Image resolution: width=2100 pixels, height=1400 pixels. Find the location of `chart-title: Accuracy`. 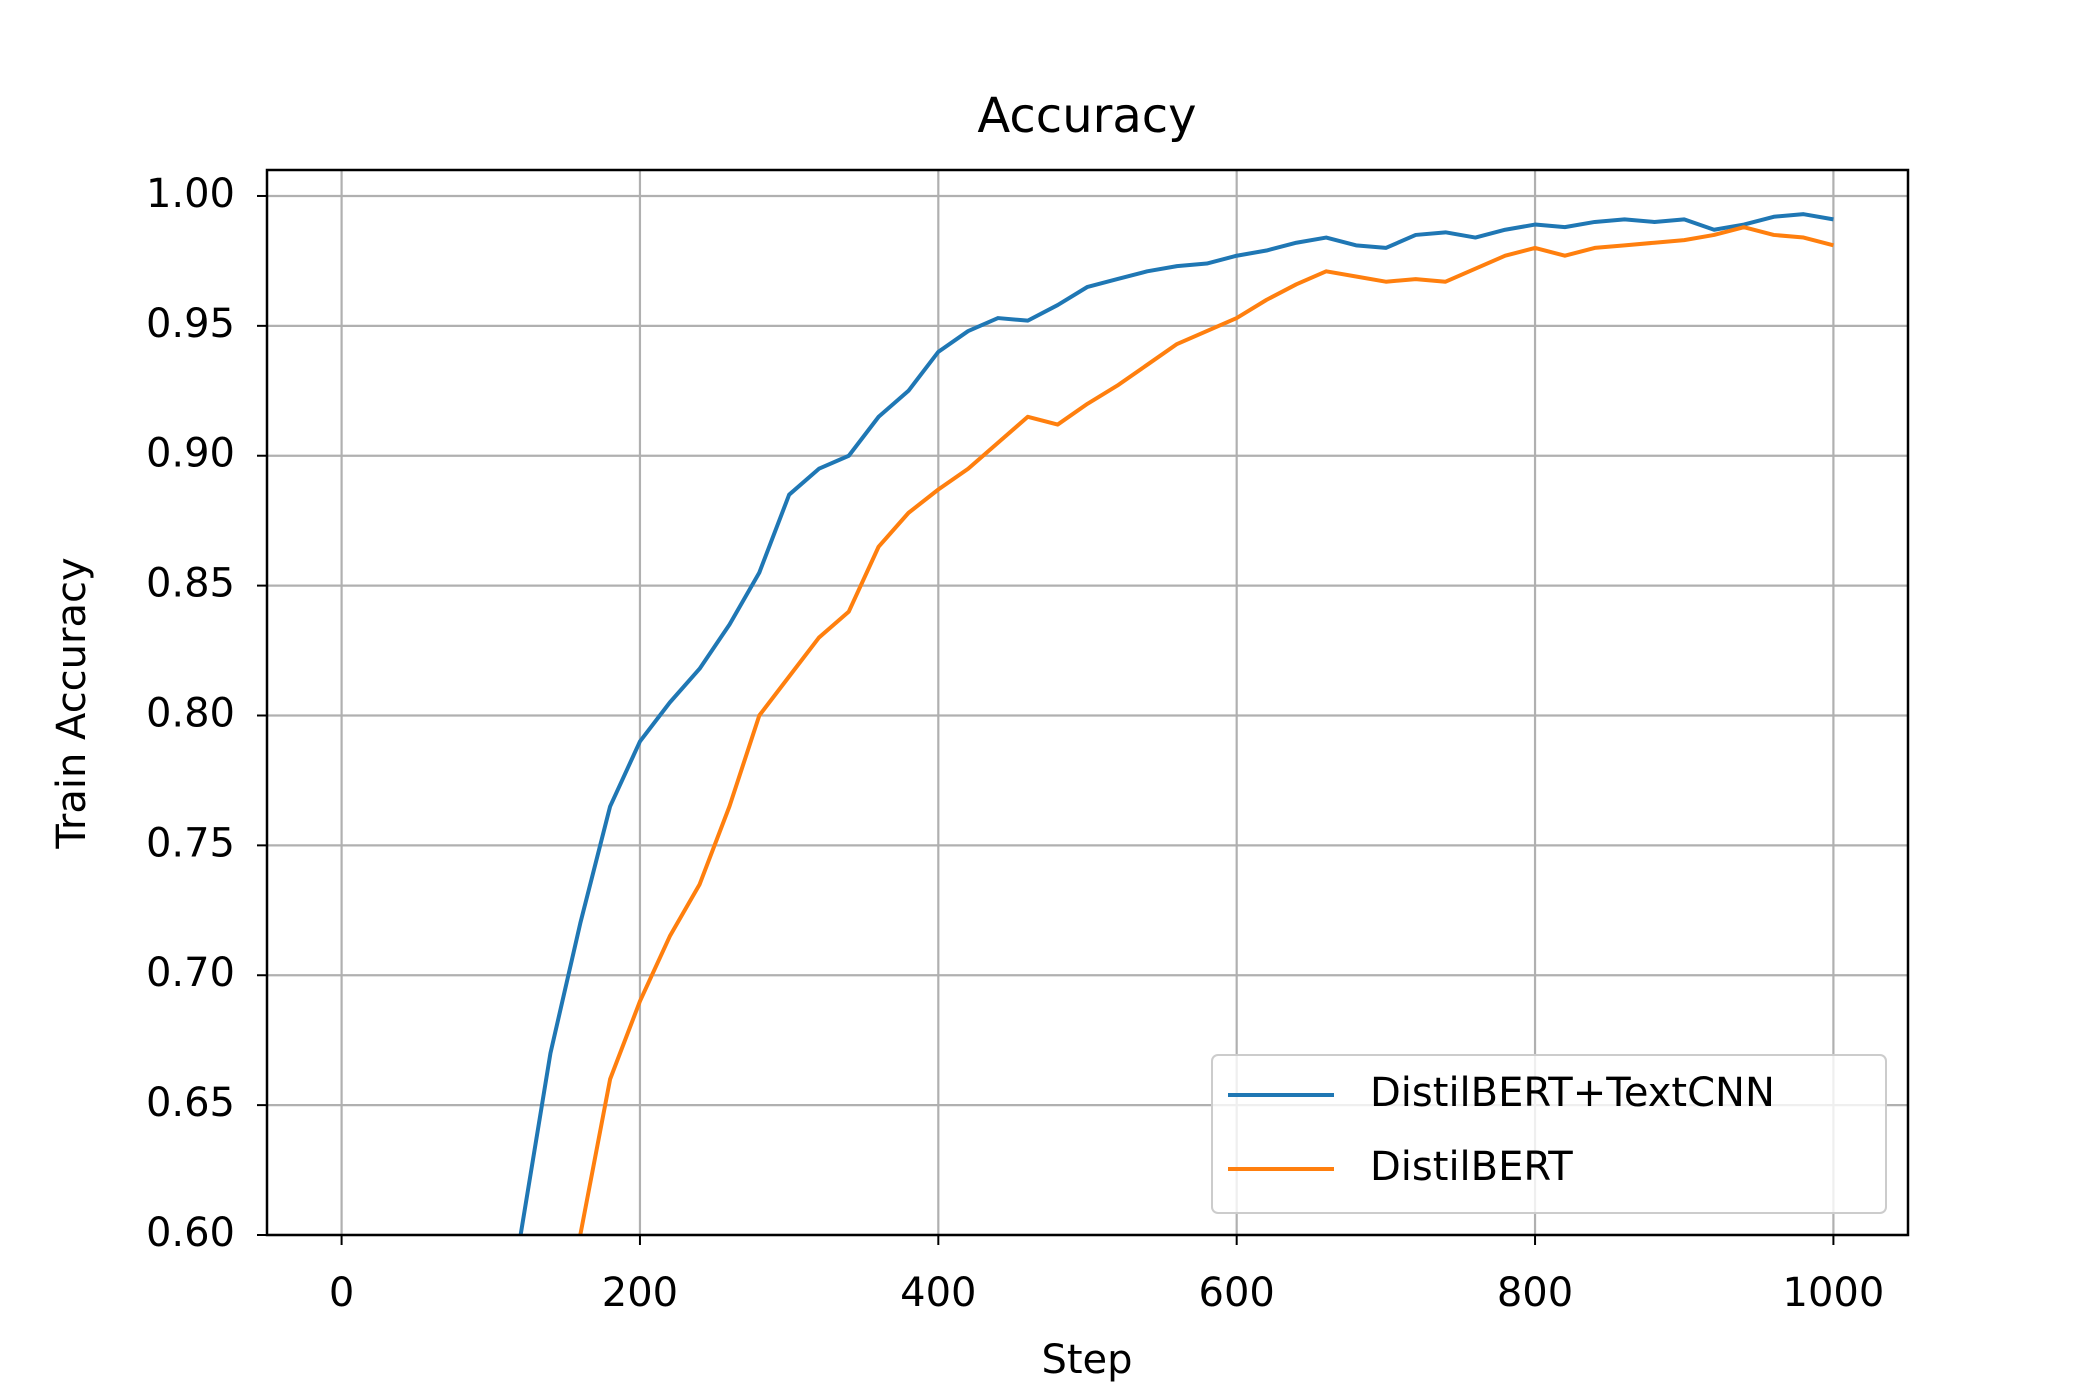

chart-title: Accuracy is located at coordinates (1086, 116).